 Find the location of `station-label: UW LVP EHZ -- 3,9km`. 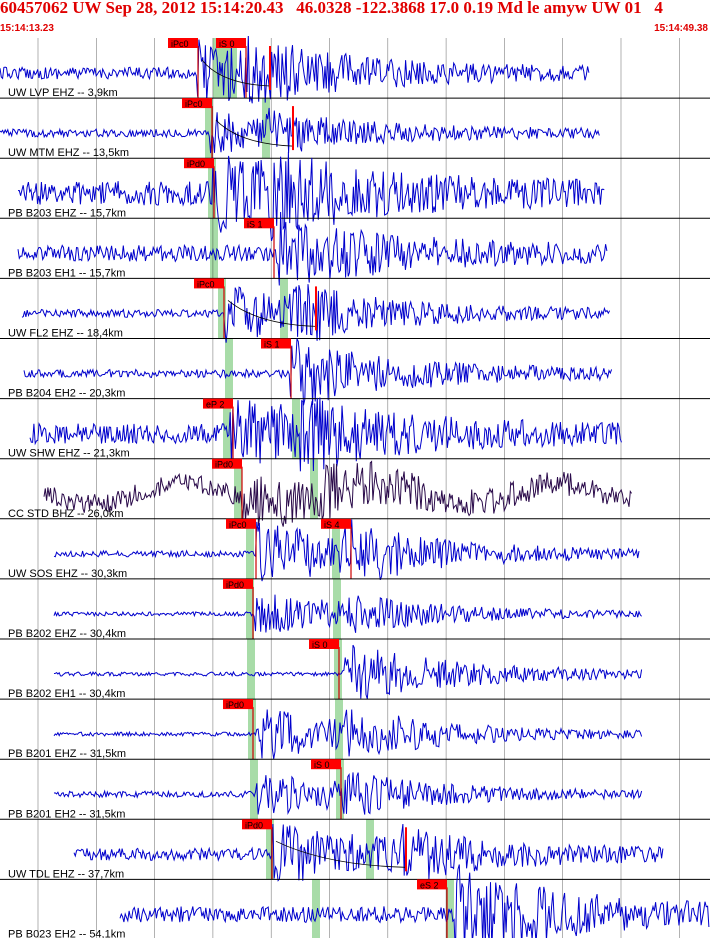

station-label: UW LVP EHZ -- 3,9km is located at coordinates (63, 93).